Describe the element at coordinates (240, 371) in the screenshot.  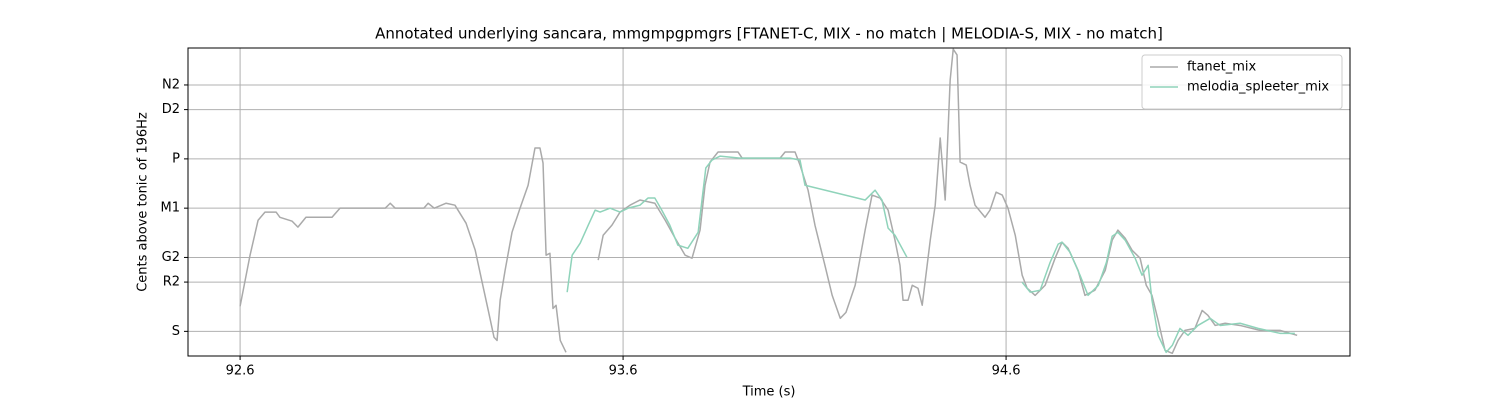
I see `x-tick-label: 92.6` at that location.